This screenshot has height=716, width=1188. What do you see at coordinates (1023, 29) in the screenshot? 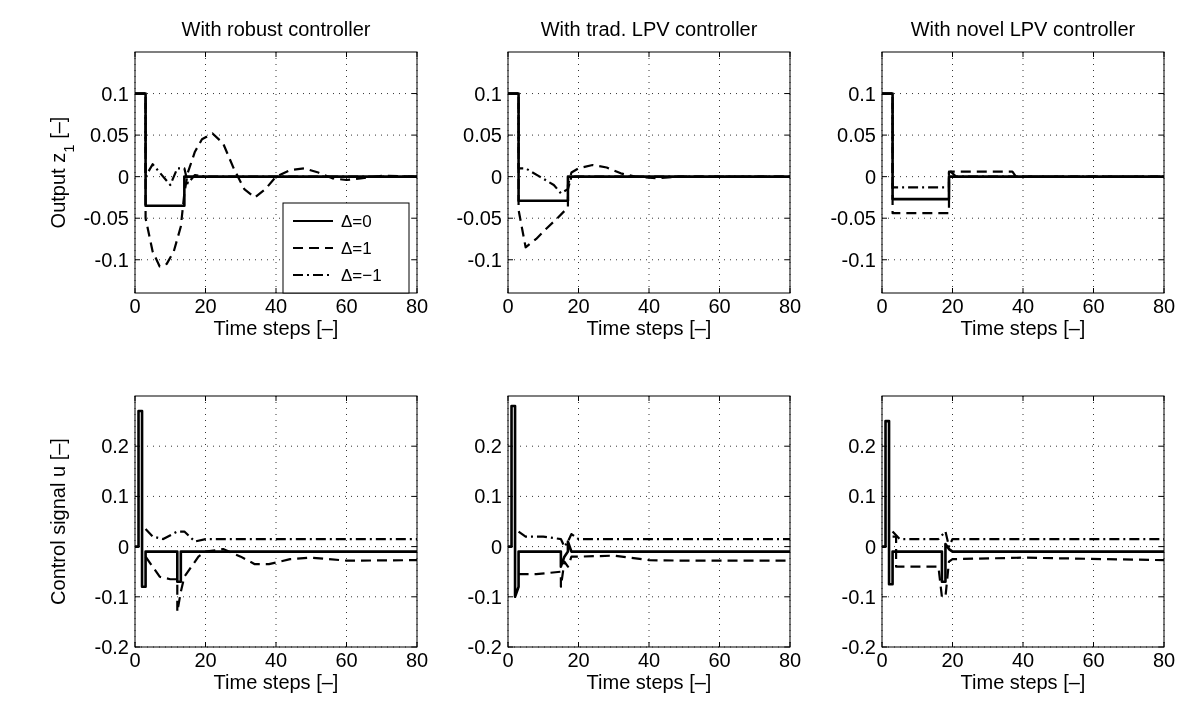
I see `chart-title: With novel LPV controller` at bounding box center [1023, 29].